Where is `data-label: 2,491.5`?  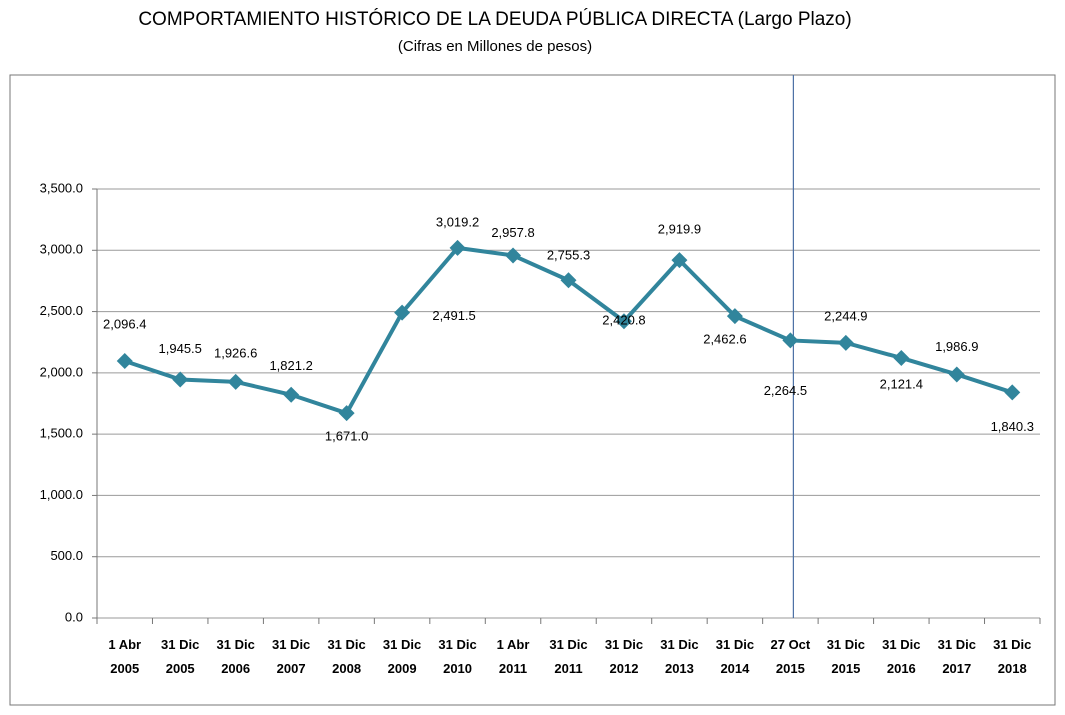
data-label: 2,491.5 is located at coordinates (453, 315).